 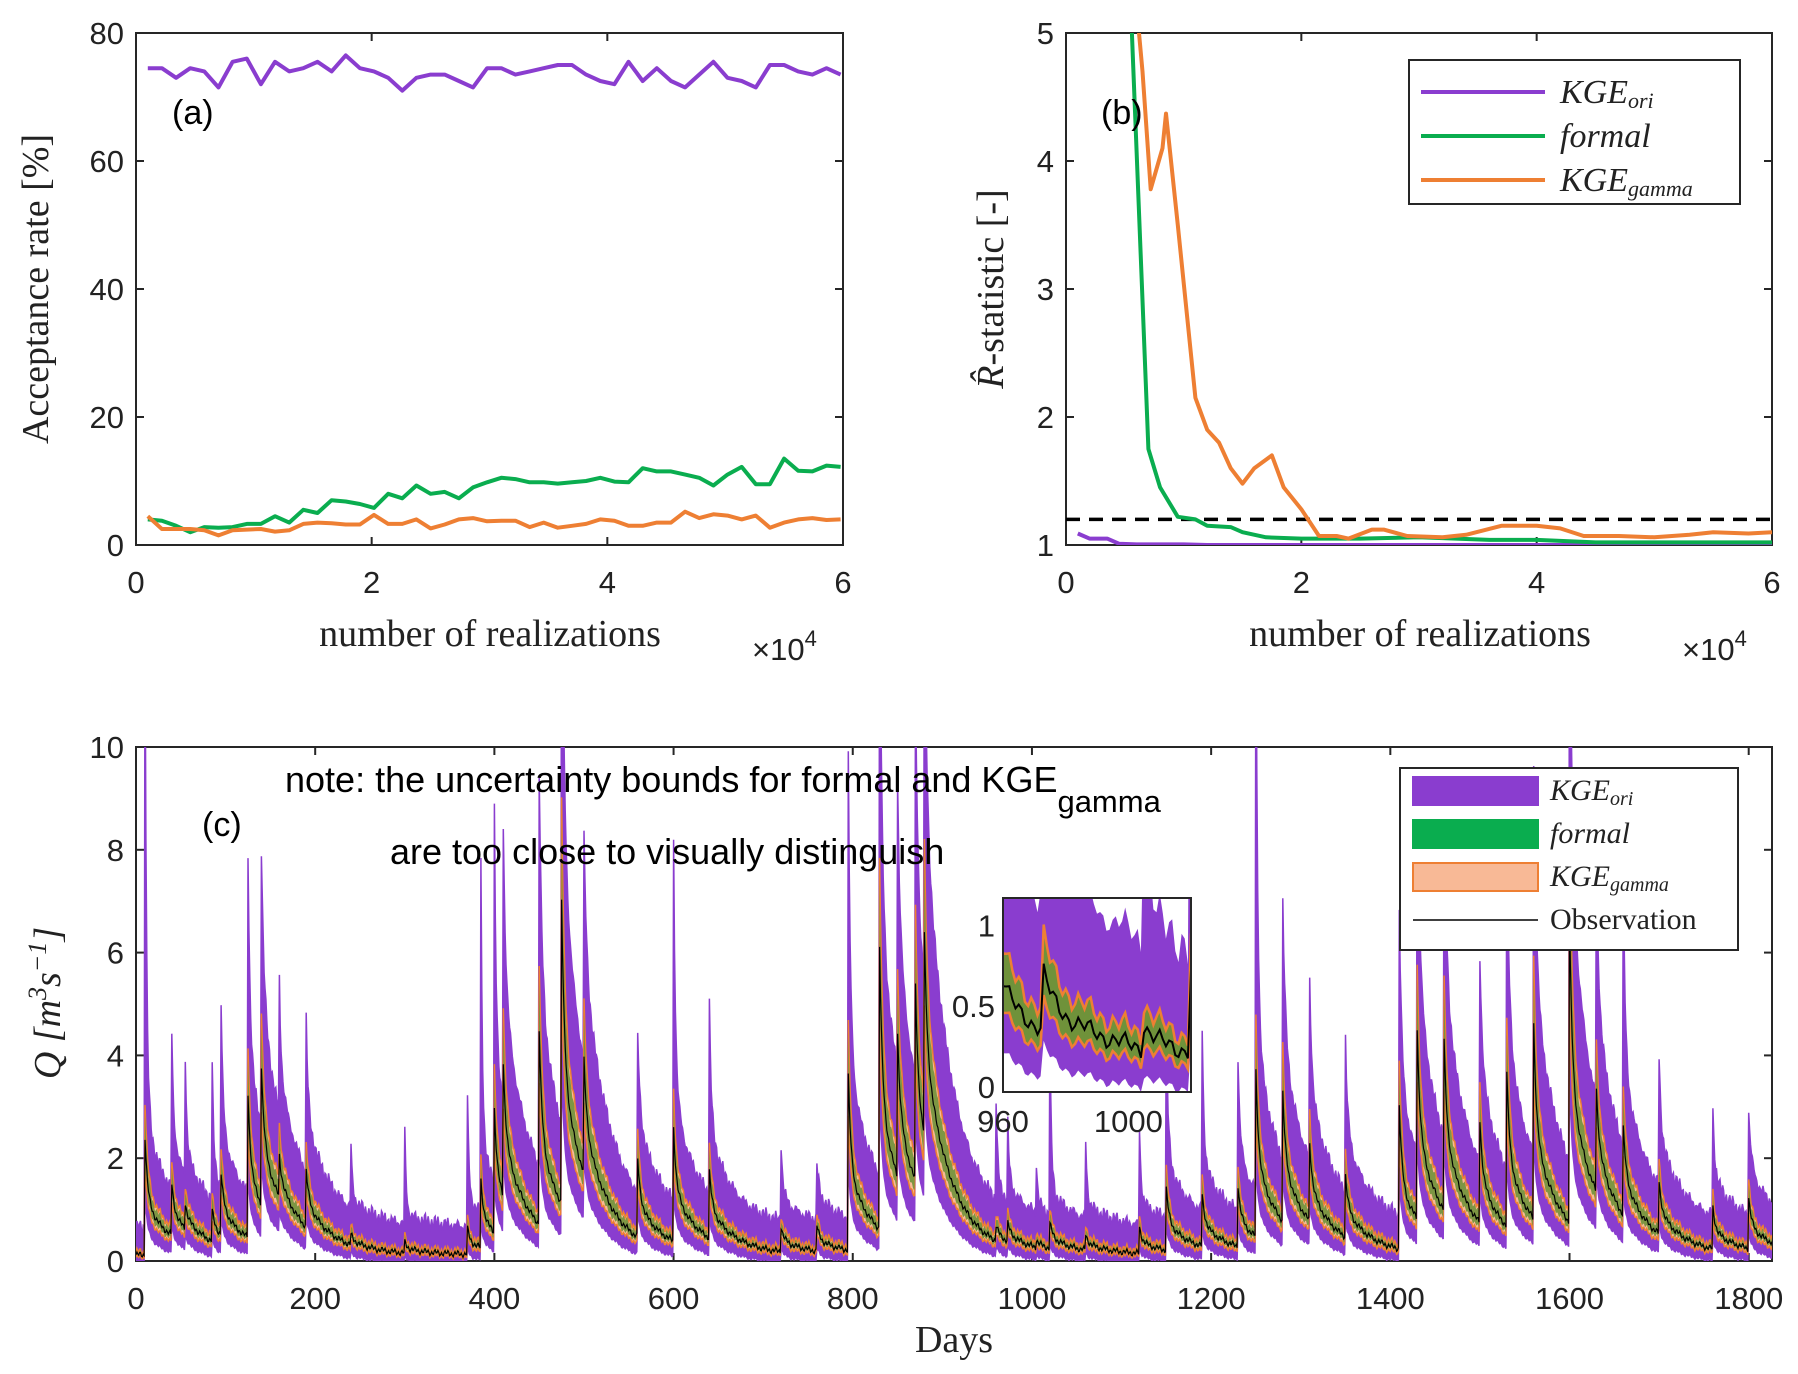 I want to click on x-tick-label: 1000, so click(x=1031, y=1298).